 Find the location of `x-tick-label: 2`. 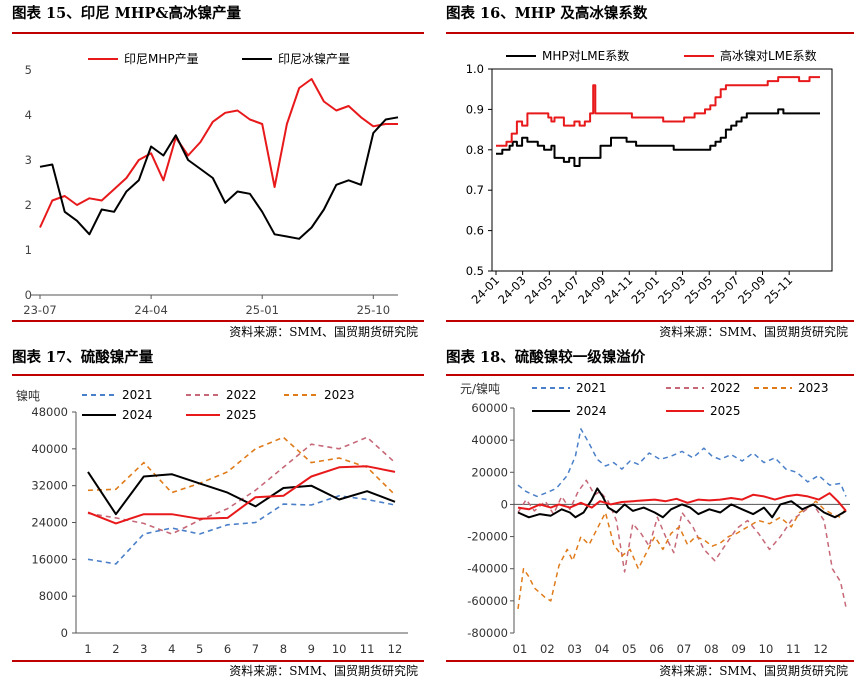

x-tick-label: 2 is located at coordinates (115, 649).